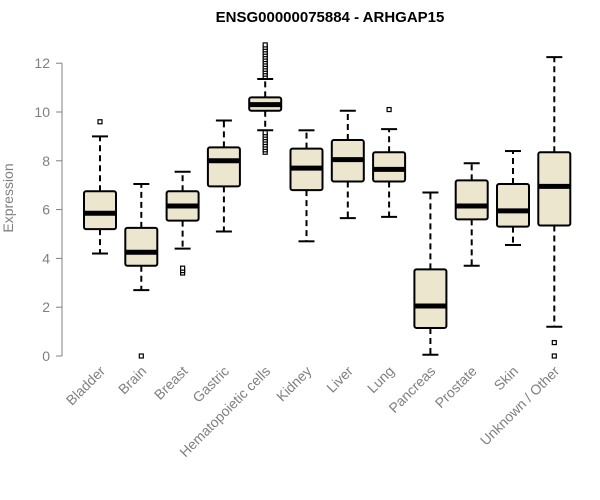 This screenshot has height=500, width=600. I want to click on x-category-label: Brain, so click(132, 380).